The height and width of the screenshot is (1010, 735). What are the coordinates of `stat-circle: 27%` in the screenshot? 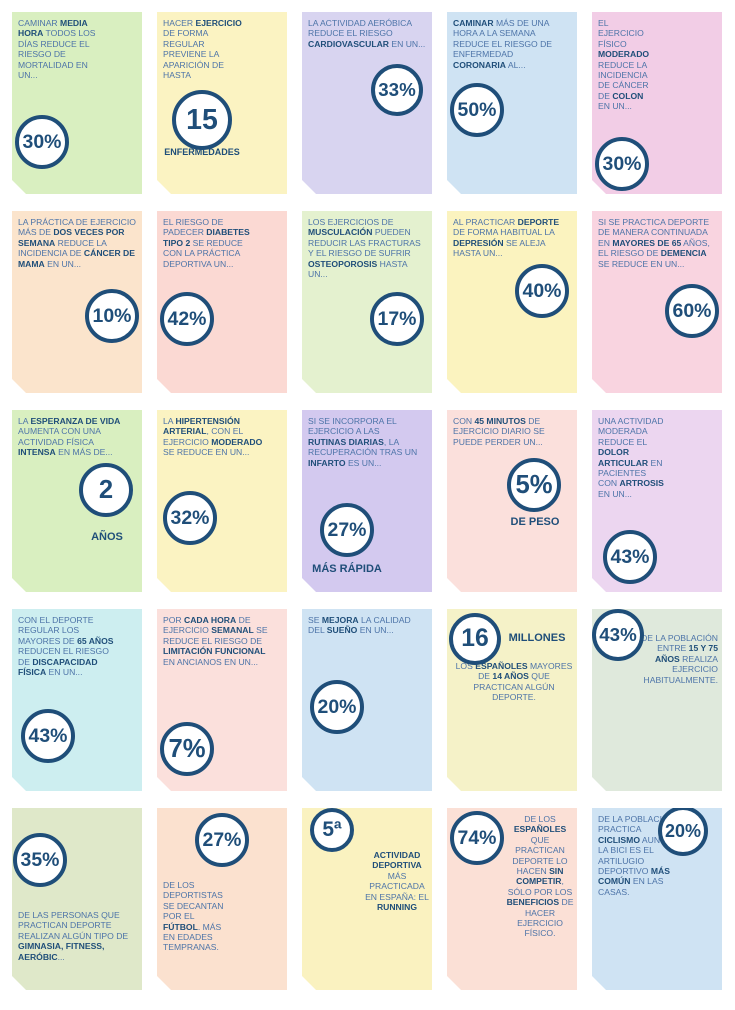 It's located at (347, 530).